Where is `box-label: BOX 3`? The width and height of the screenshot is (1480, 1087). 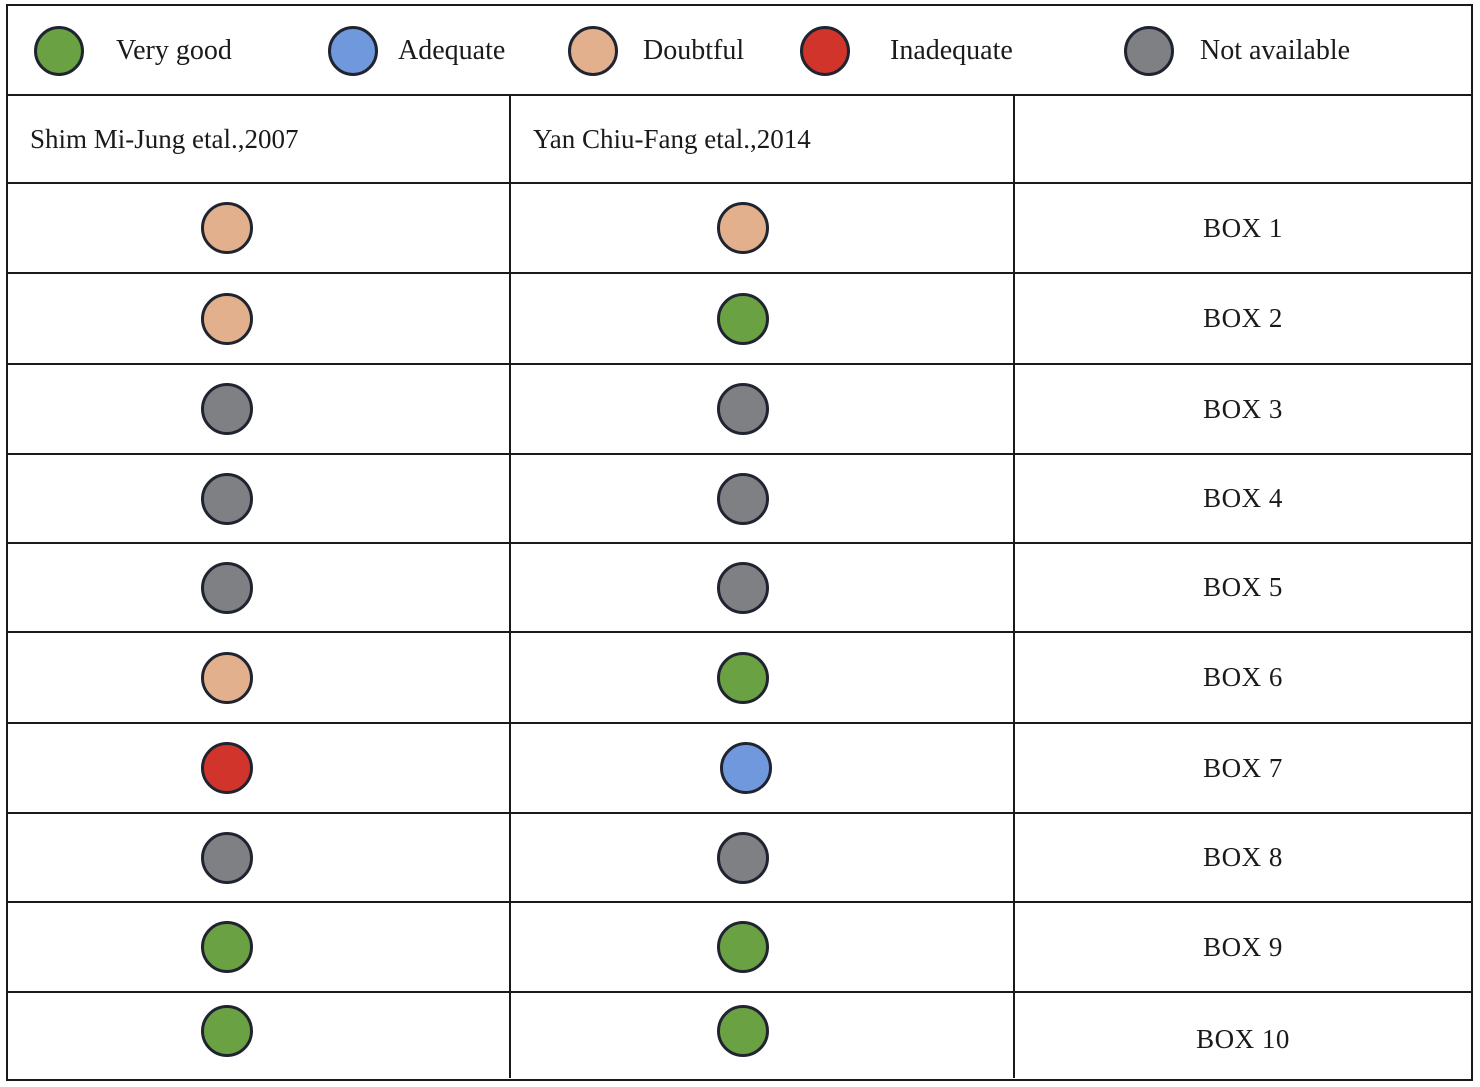 box-label: BOX 3 is located at coordinates (1243, 408).